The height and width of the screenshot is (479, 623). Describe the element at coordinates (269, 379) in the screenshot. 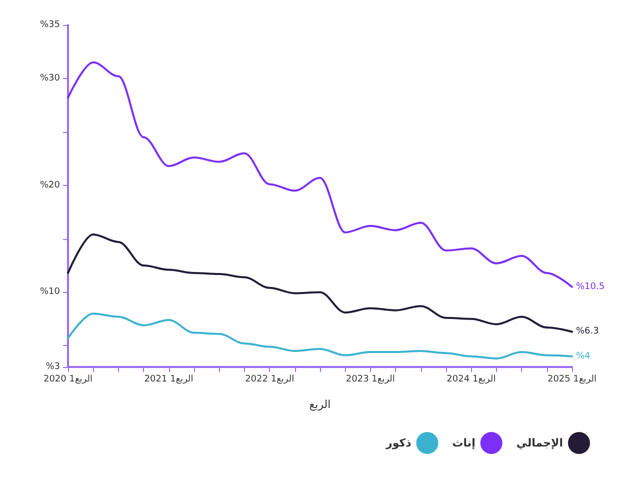

I see `x-tick-label: الربع1 2022` at that location.